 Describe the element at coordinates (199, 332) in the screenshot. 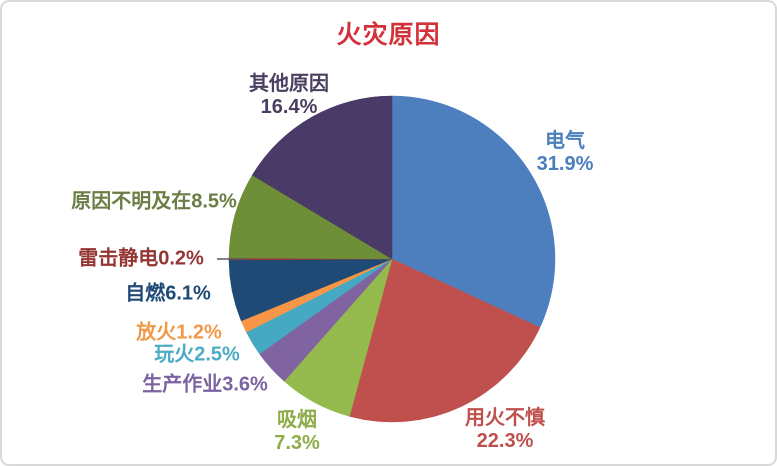

I see `slice-label-pct: 1.2%` at that location.